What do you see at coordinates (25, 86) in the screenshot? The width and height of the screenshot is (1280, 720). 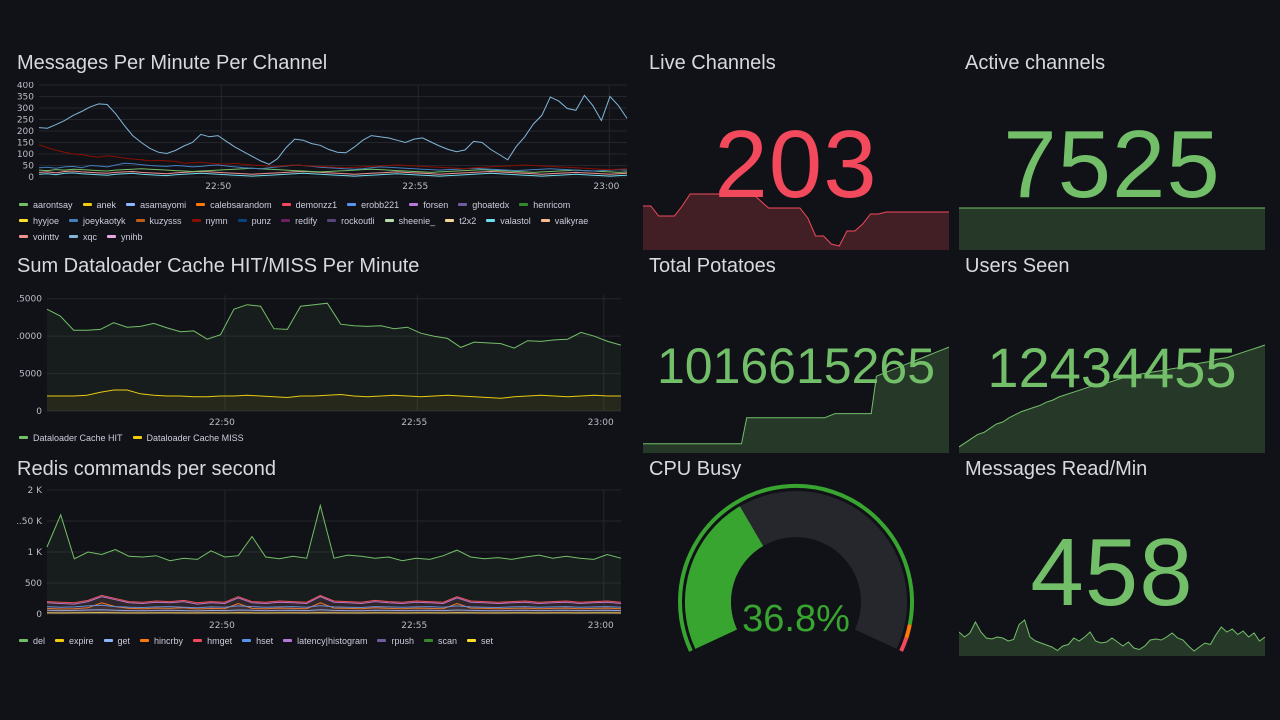 I see `y-tick-label: 400` at bounding box center [25, 86].